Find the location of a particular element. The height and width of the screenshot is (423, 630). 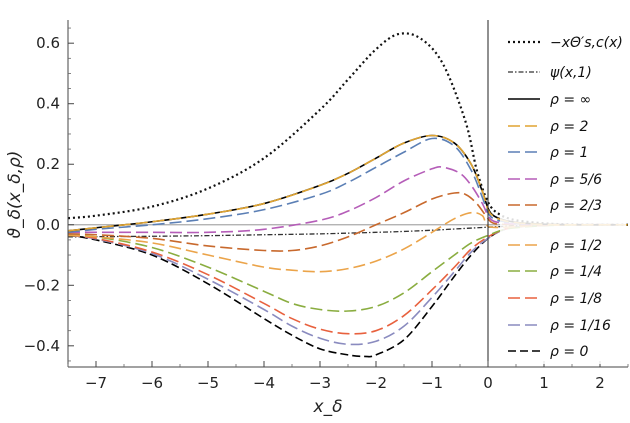

y-tick-label-3: 0.2 is located at coordinates (48, 164).